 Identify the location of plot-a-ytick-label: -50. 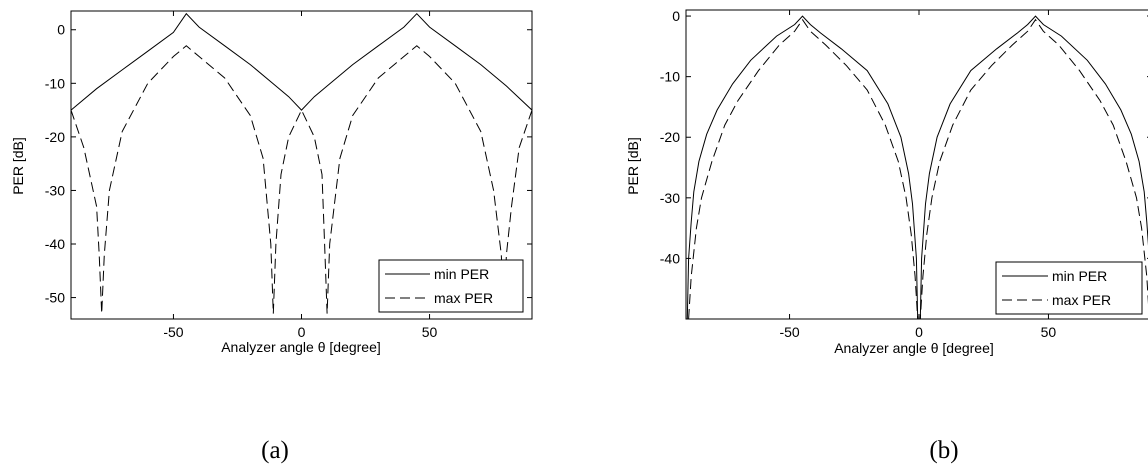
(55, 298).